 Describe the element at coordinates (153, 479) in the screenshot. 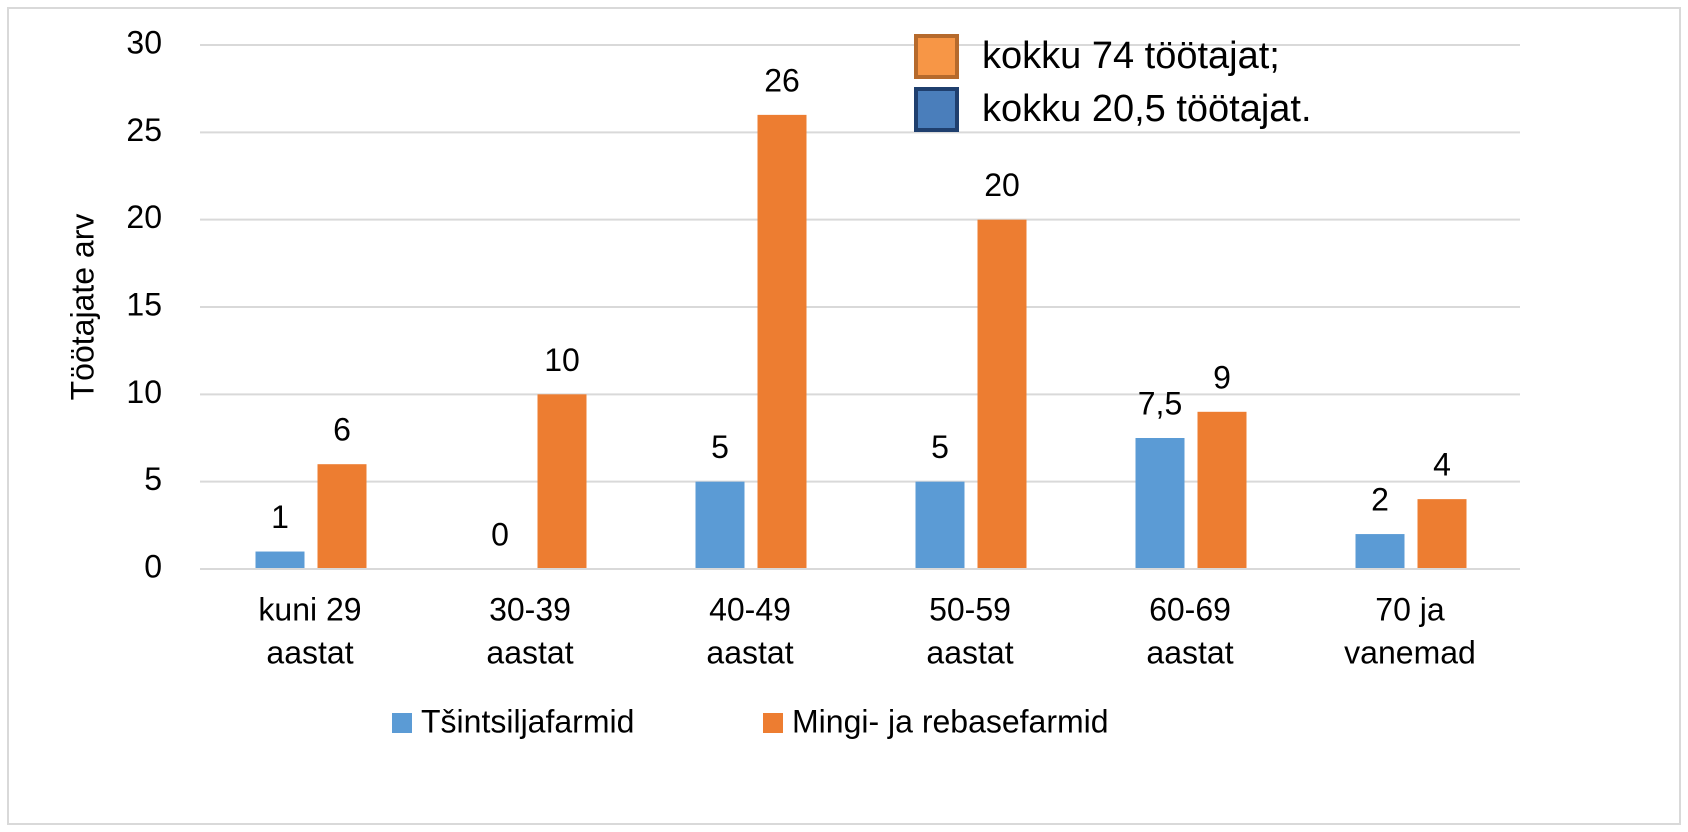

I see `y-tick-label: 5` at that location.